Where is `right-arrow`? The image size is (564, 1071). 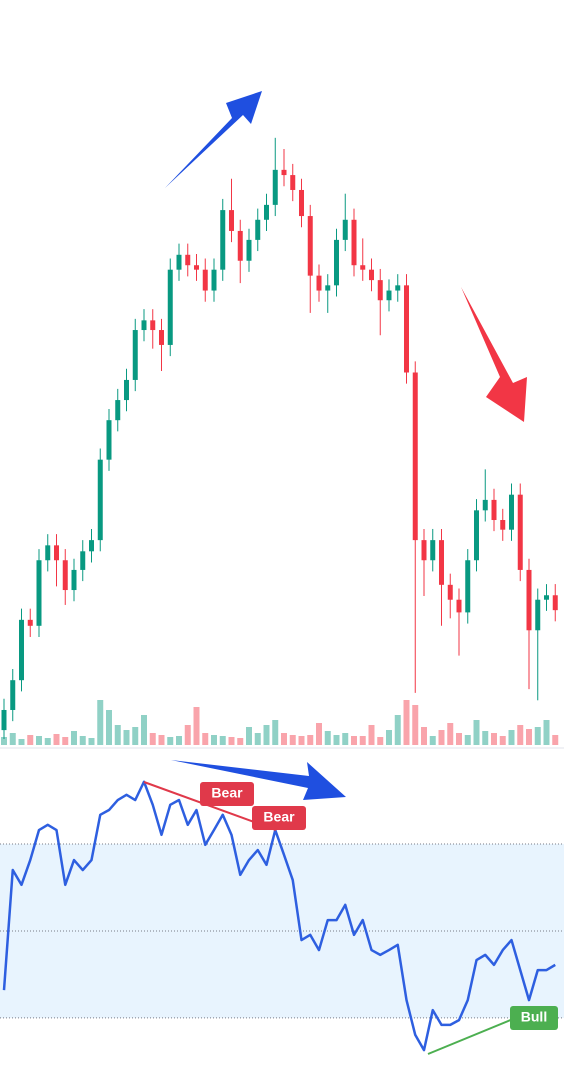
right-arrow is located at coordinates (258, 780).